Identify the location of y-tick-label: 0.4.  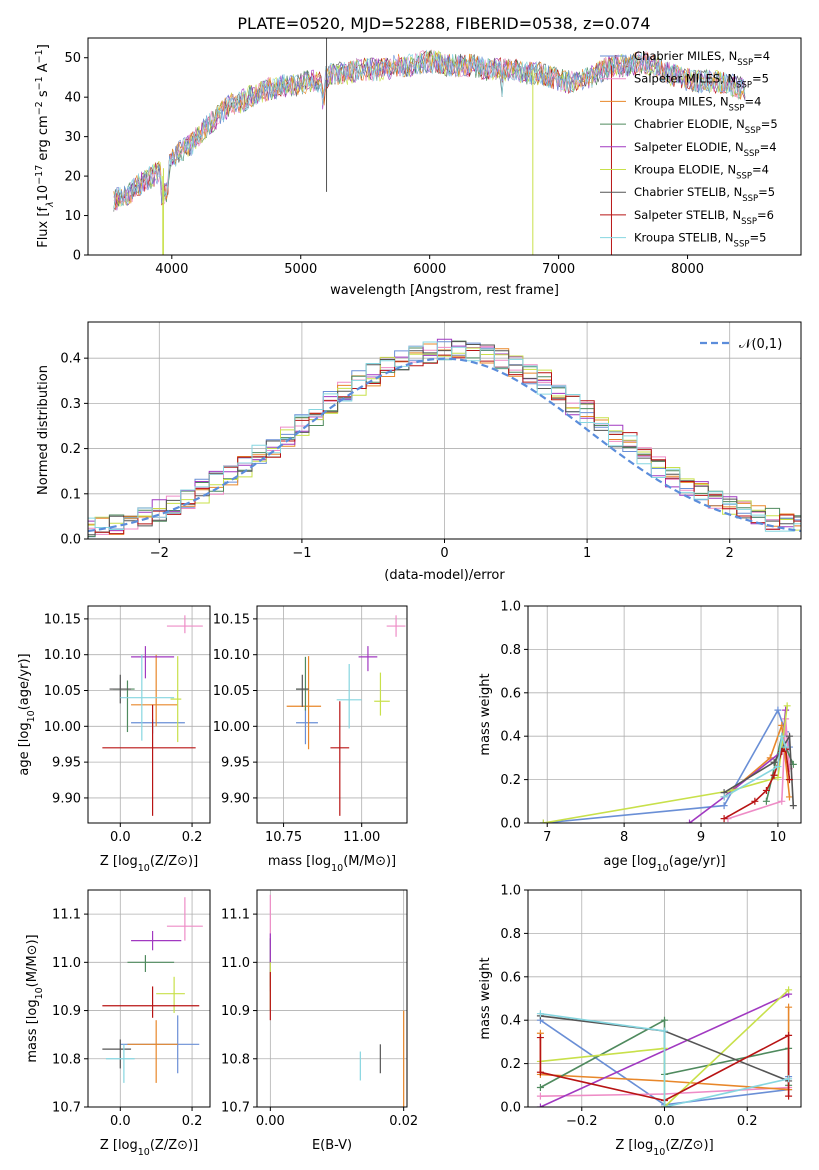
(510, 1021).